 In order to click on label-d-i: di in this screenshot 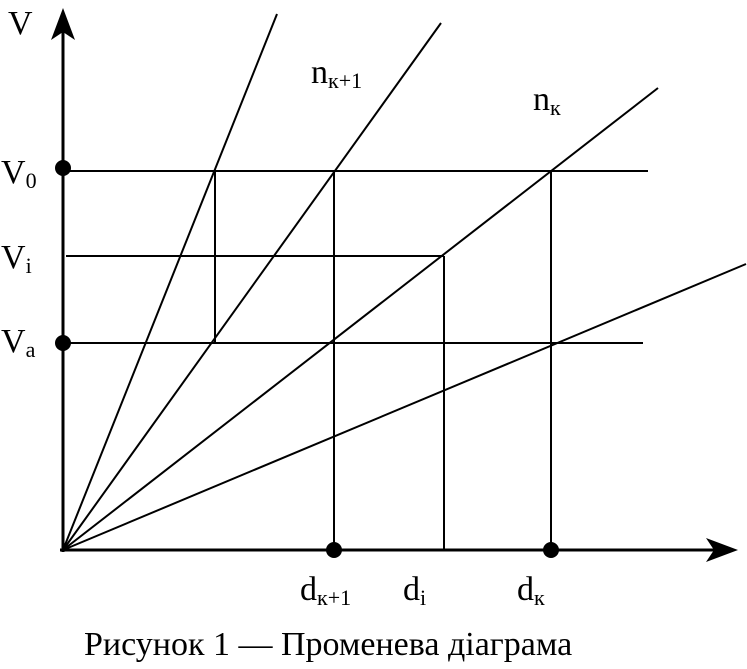, I will do `click(414, 590)`.